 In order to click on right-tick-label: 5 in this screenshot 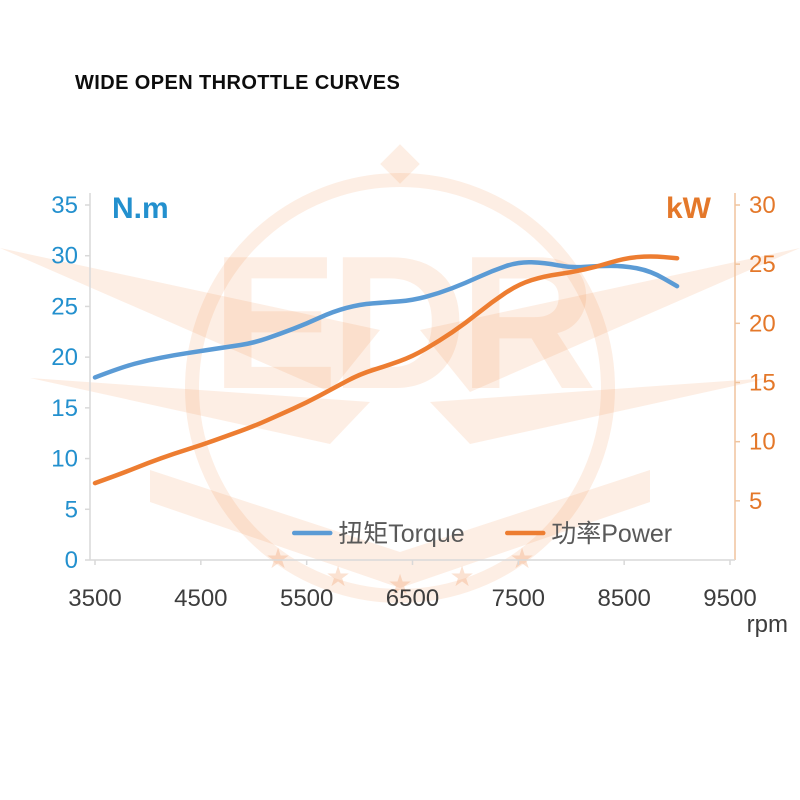, I will do `click(755, 501)`.